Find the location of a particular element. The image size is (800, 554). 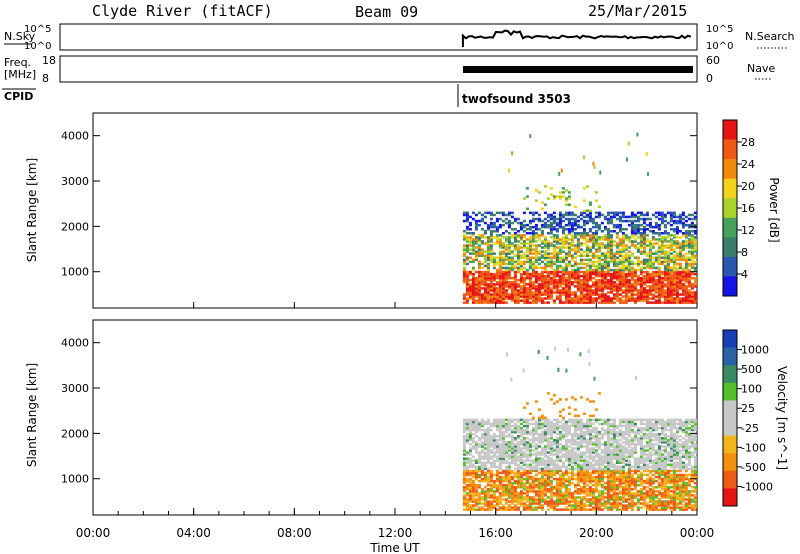

heatmap-cell-1961 is located at coordinates (644, 253).